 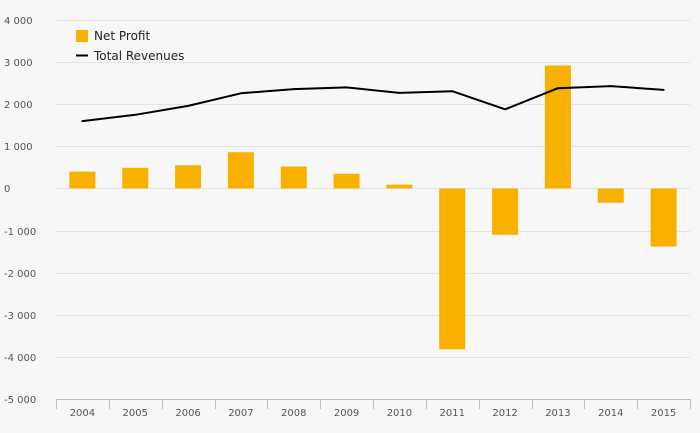 I want to click on y-tick-label-7: -3 000, so click(x=20, y=316).